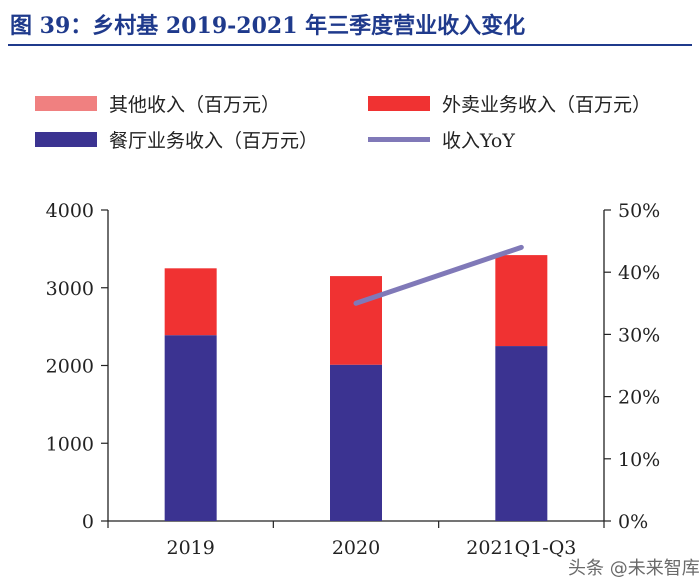 The height and width of the screenshot is (585, 700). I want to click on figure-title: 图 39：乡村基 2019-2021 年三季度营业收入变化, so click(268, 26).